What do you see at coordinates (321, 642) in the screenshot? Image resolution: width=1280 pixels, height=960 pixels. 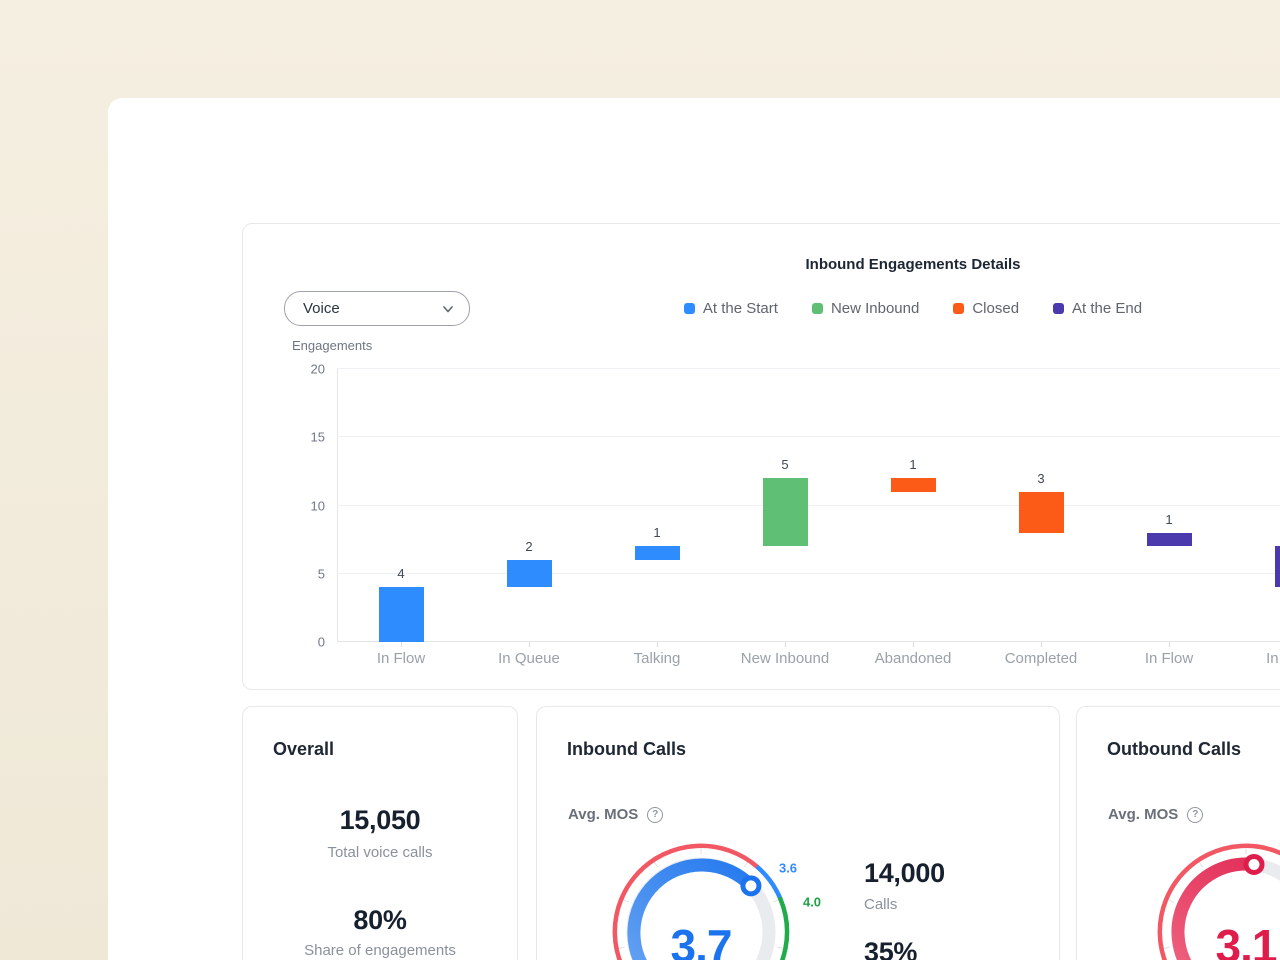 I see `y-tick-label: 0` at bounding box center [321, 642].